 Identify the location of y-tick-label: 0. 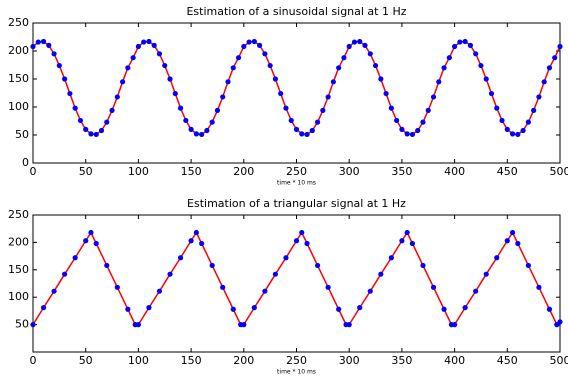
(25, 162).